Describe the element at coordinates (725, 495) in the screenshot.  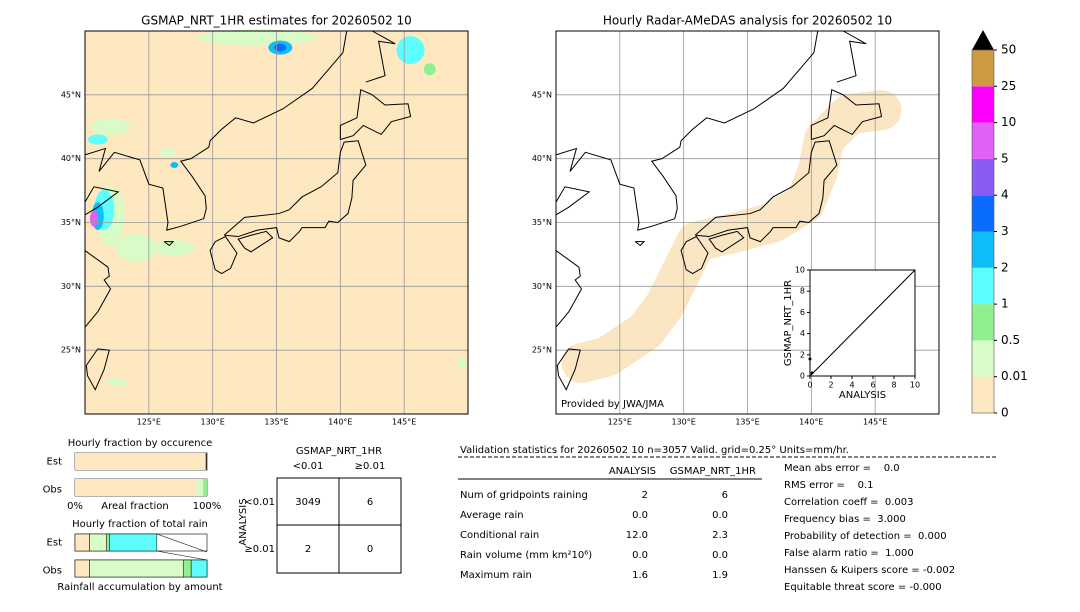
I see `stat-value: 6` at that location.